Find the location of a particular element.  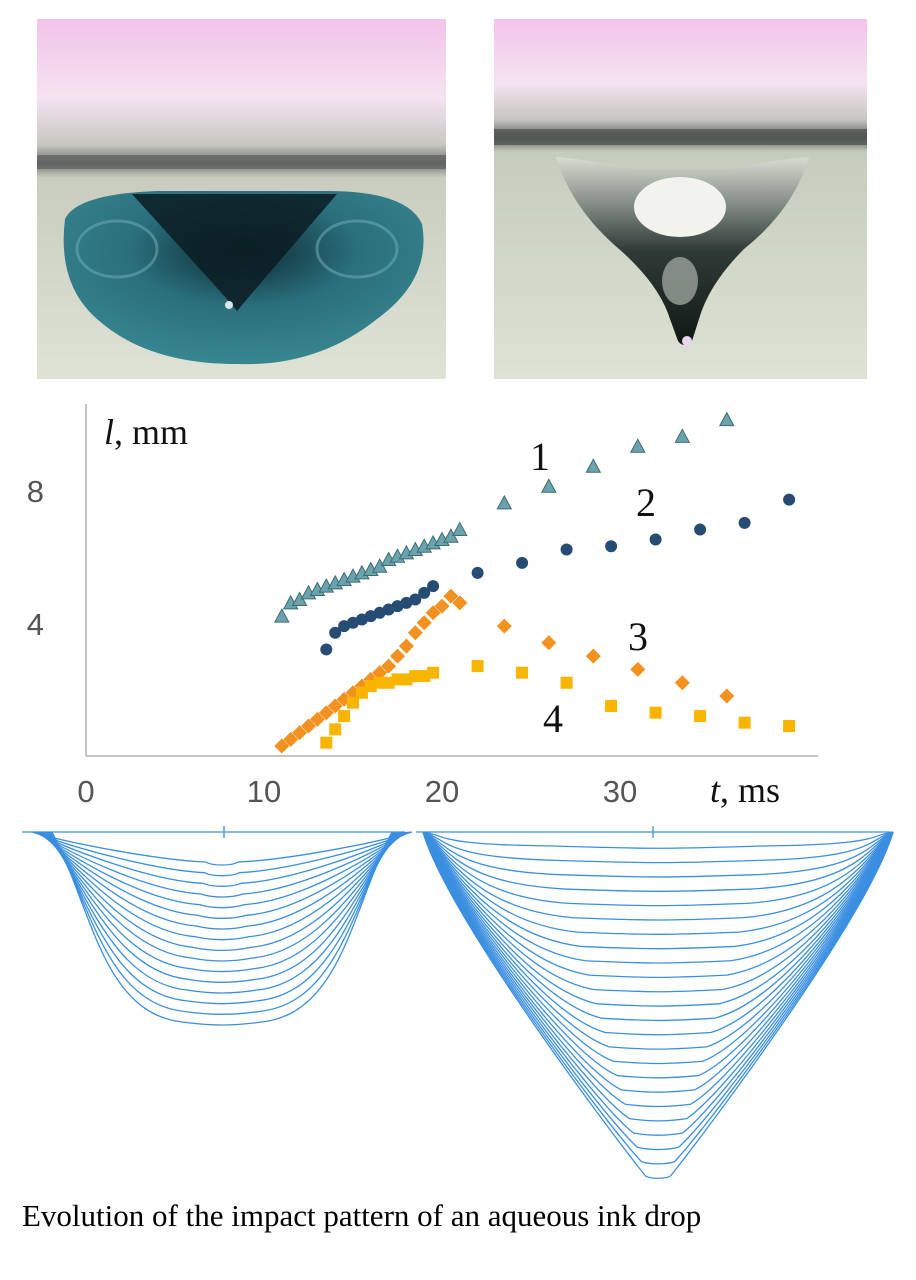

series-label-1: 1 is located at coordinates (540, 456).